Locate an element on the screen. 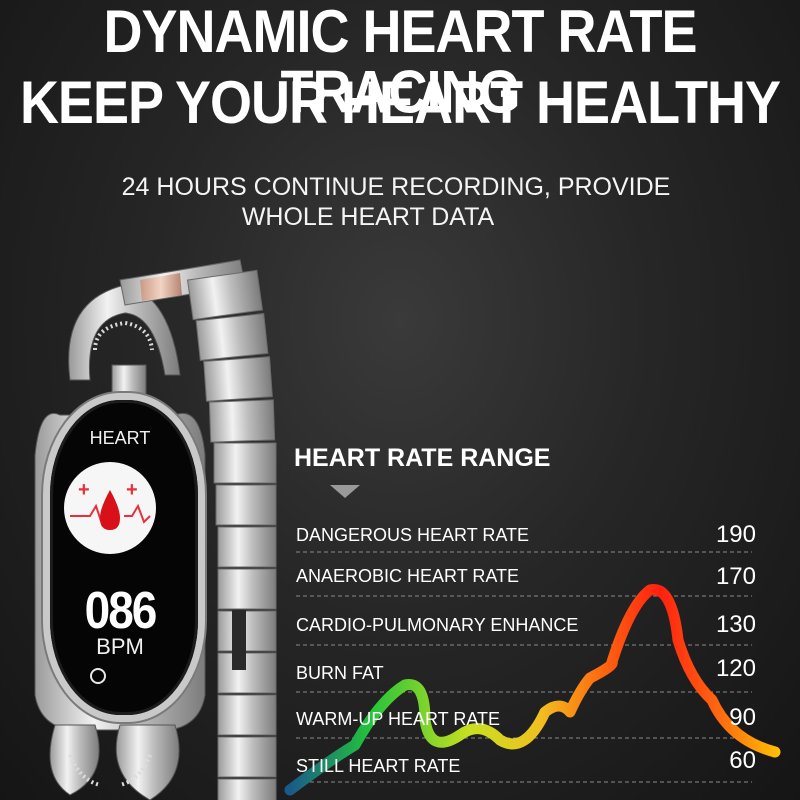 This screenshot has height=800, width=800. zone-label: DANGEROUS HEART RATE is located at coordinates (413, 535).